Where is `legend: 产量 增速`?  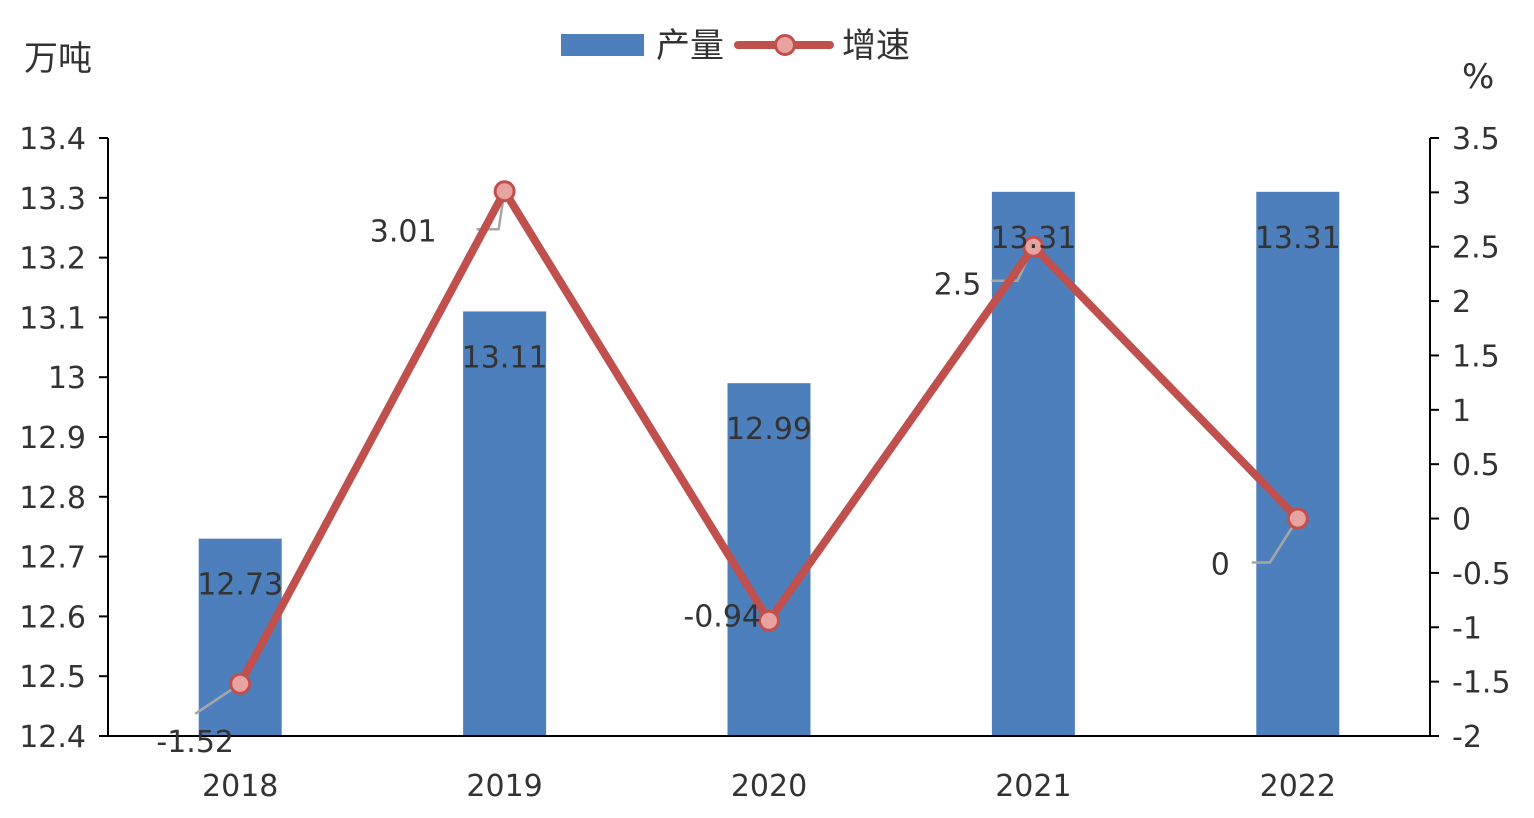
legend: 产量 增速 is located at coordinates (735, 46).